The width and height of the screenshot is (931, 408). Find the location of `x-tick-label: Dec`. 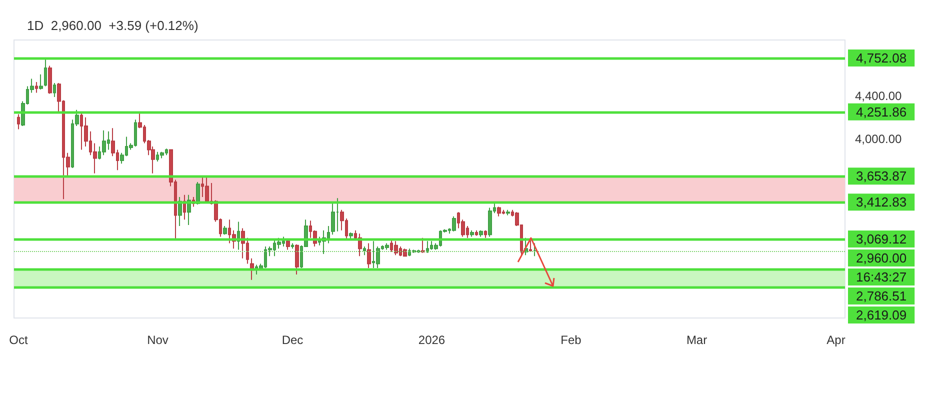

x-tick-label: Dec is located at coordinates (293, 340).